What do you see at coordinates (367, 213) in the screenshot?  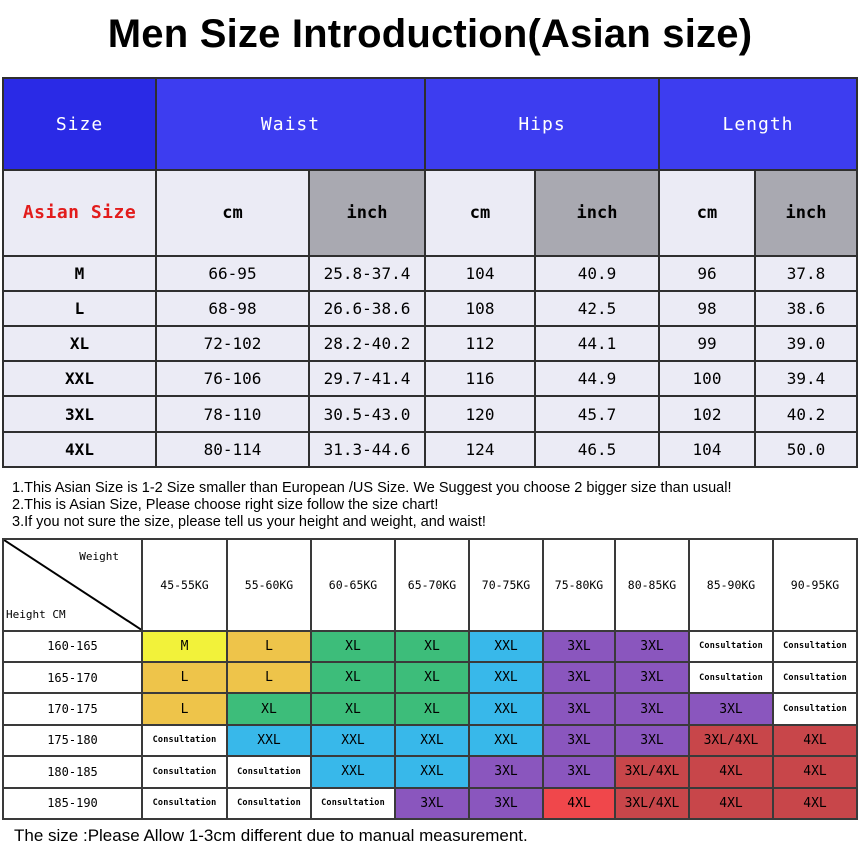 I see `unit-waist-inch: inch` at bounding box center [367, 213].